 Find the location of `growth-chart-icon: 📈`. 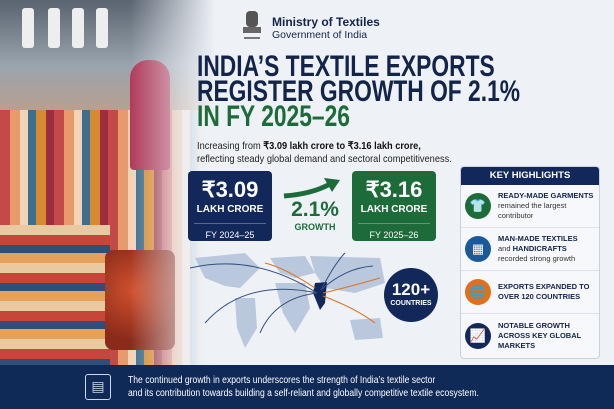

growth-chart-icon: 📈 is located at coordinates (478, 335).